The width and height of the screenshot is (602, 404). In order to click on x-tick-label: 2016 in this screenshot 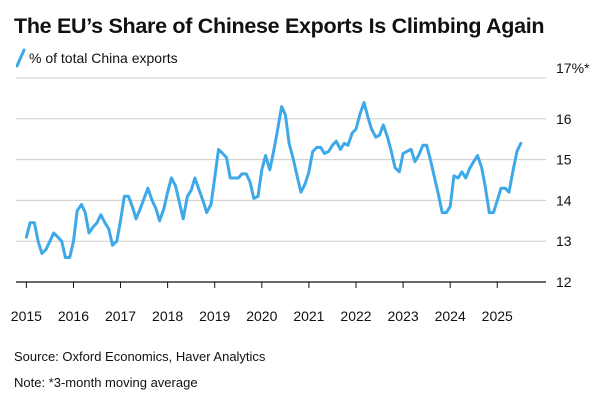, I will do `click(73, 316)`.